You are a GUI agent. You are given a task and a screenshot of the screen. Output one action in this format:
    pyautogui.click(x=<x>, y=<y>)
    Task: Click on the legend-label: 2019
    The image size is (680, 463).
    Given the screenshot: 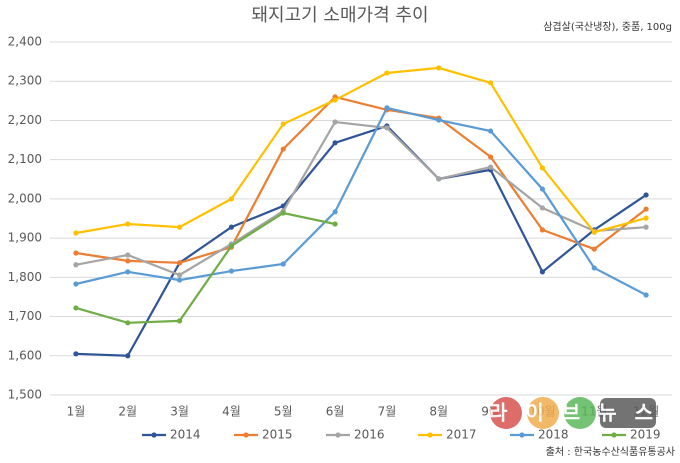 What is the action you would take?
    pyautogui.click(x=645, y=435)
    